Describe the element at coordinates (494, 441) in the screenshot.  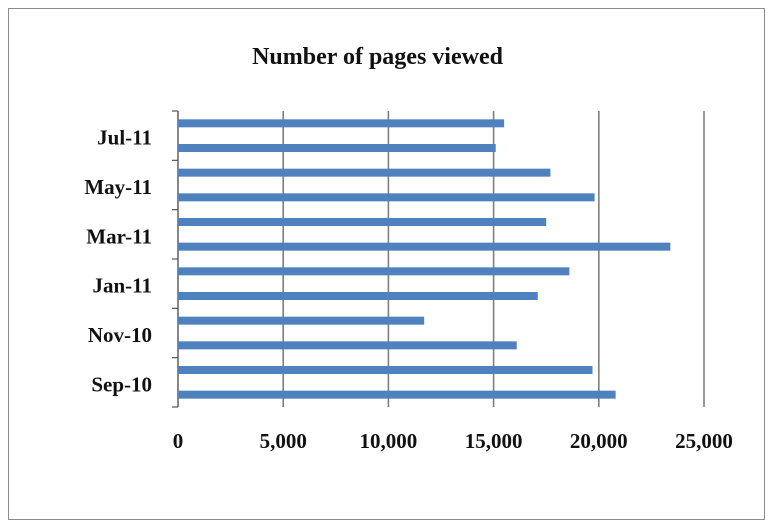
I see `x-tick-label: 15,000` at that location.